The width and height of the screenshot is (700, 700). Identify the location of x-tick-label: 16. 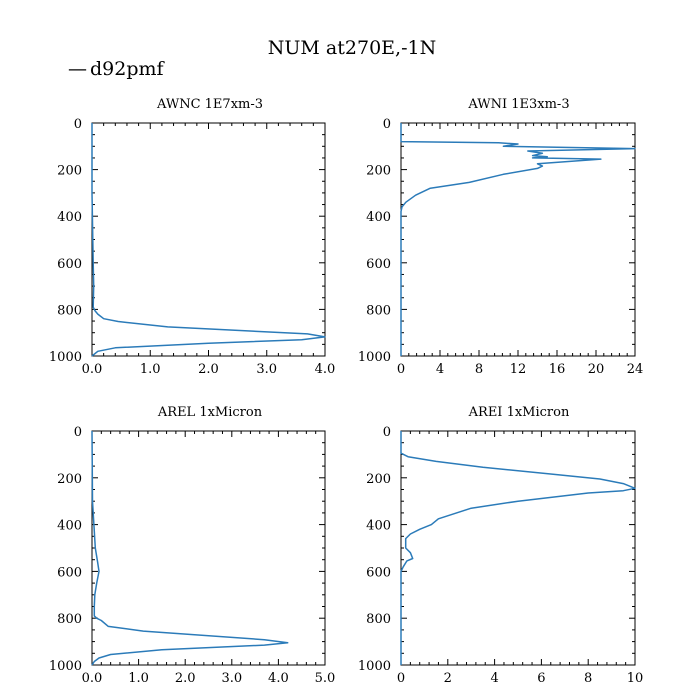
(557, 369).